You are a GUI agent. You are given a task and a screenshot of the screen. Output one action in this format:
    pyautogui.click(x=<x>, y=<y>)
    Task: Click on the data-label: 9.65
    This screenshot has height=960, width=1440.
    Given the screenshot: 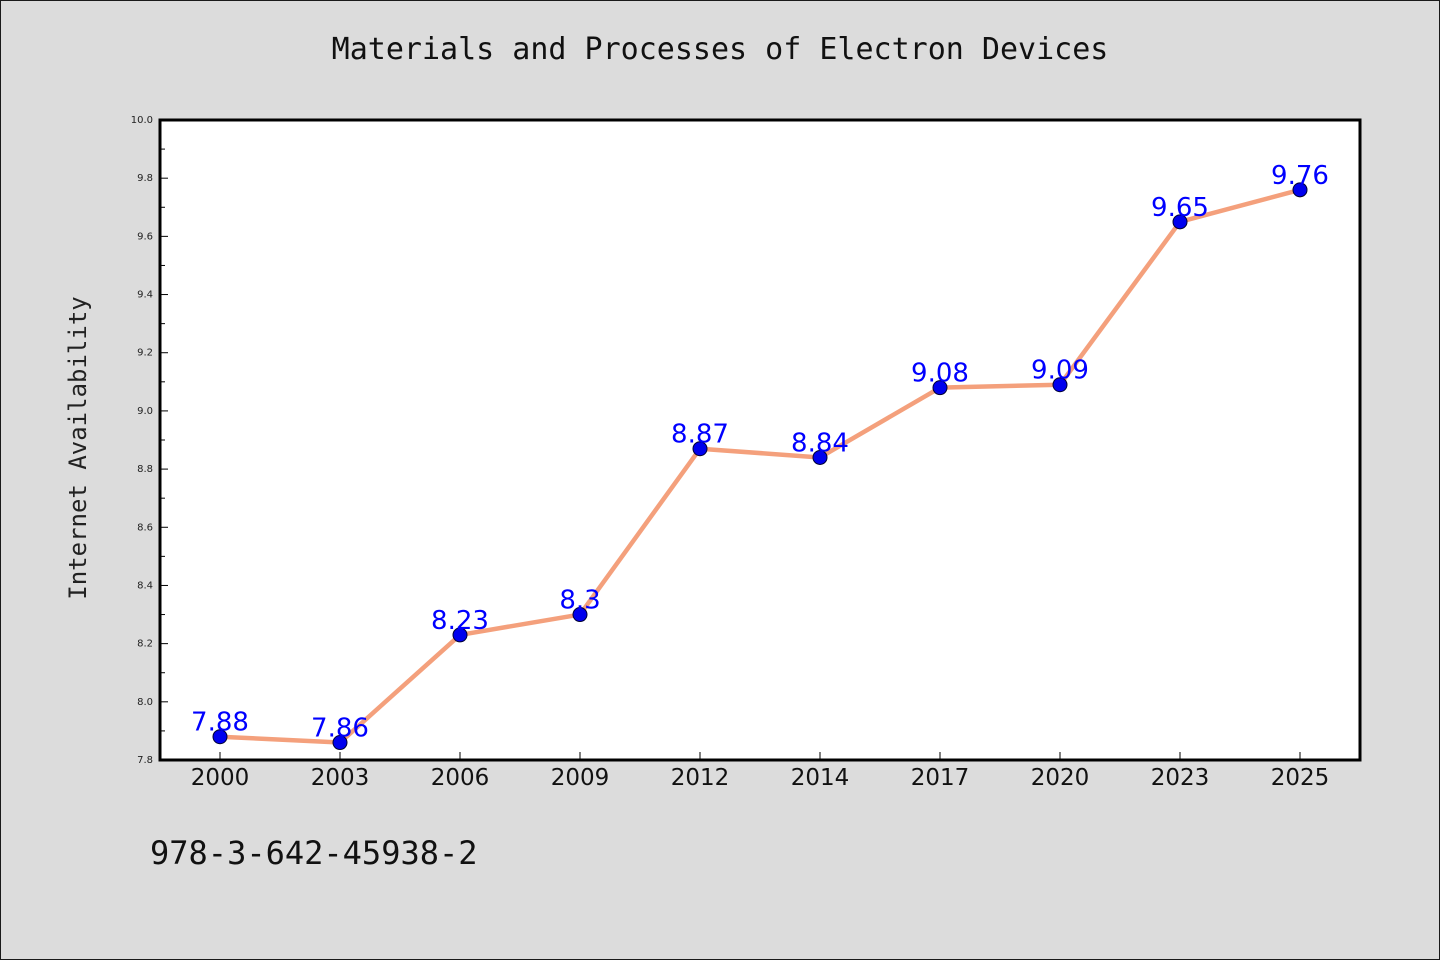 What is the action you would take?
    pyautogui.click(x=1180, y=208)
    